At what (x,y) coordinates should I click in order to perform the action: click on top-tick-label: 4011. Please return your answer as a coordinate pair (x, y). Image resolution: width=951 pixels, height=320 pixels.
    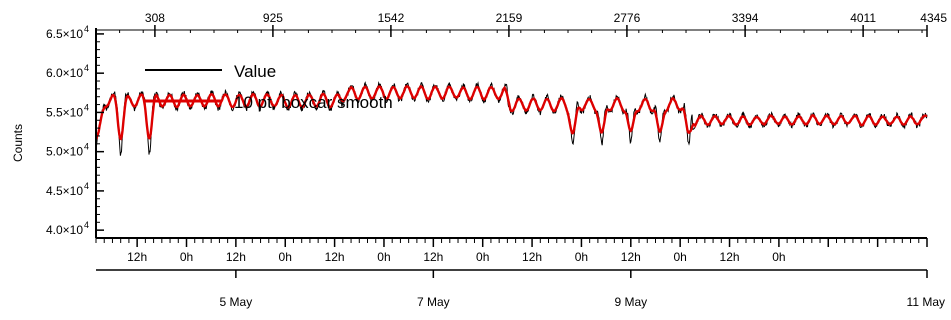
    Looking at the image, I should click on (863, 18).